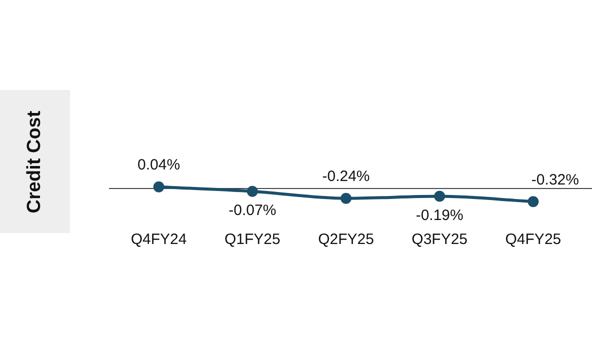  What do you see at coordinates (35, 161) in the screenshot?
I see `y-axis-title: Credit Cost` at bounding box center [35, 161].